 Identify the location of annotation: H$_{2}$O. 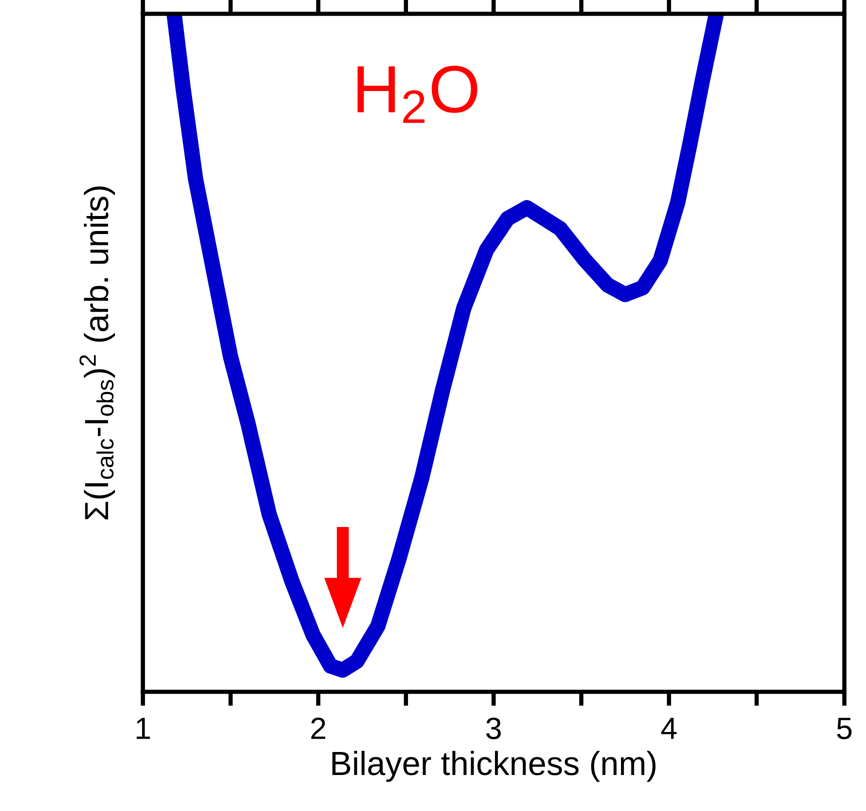
(418, 94).